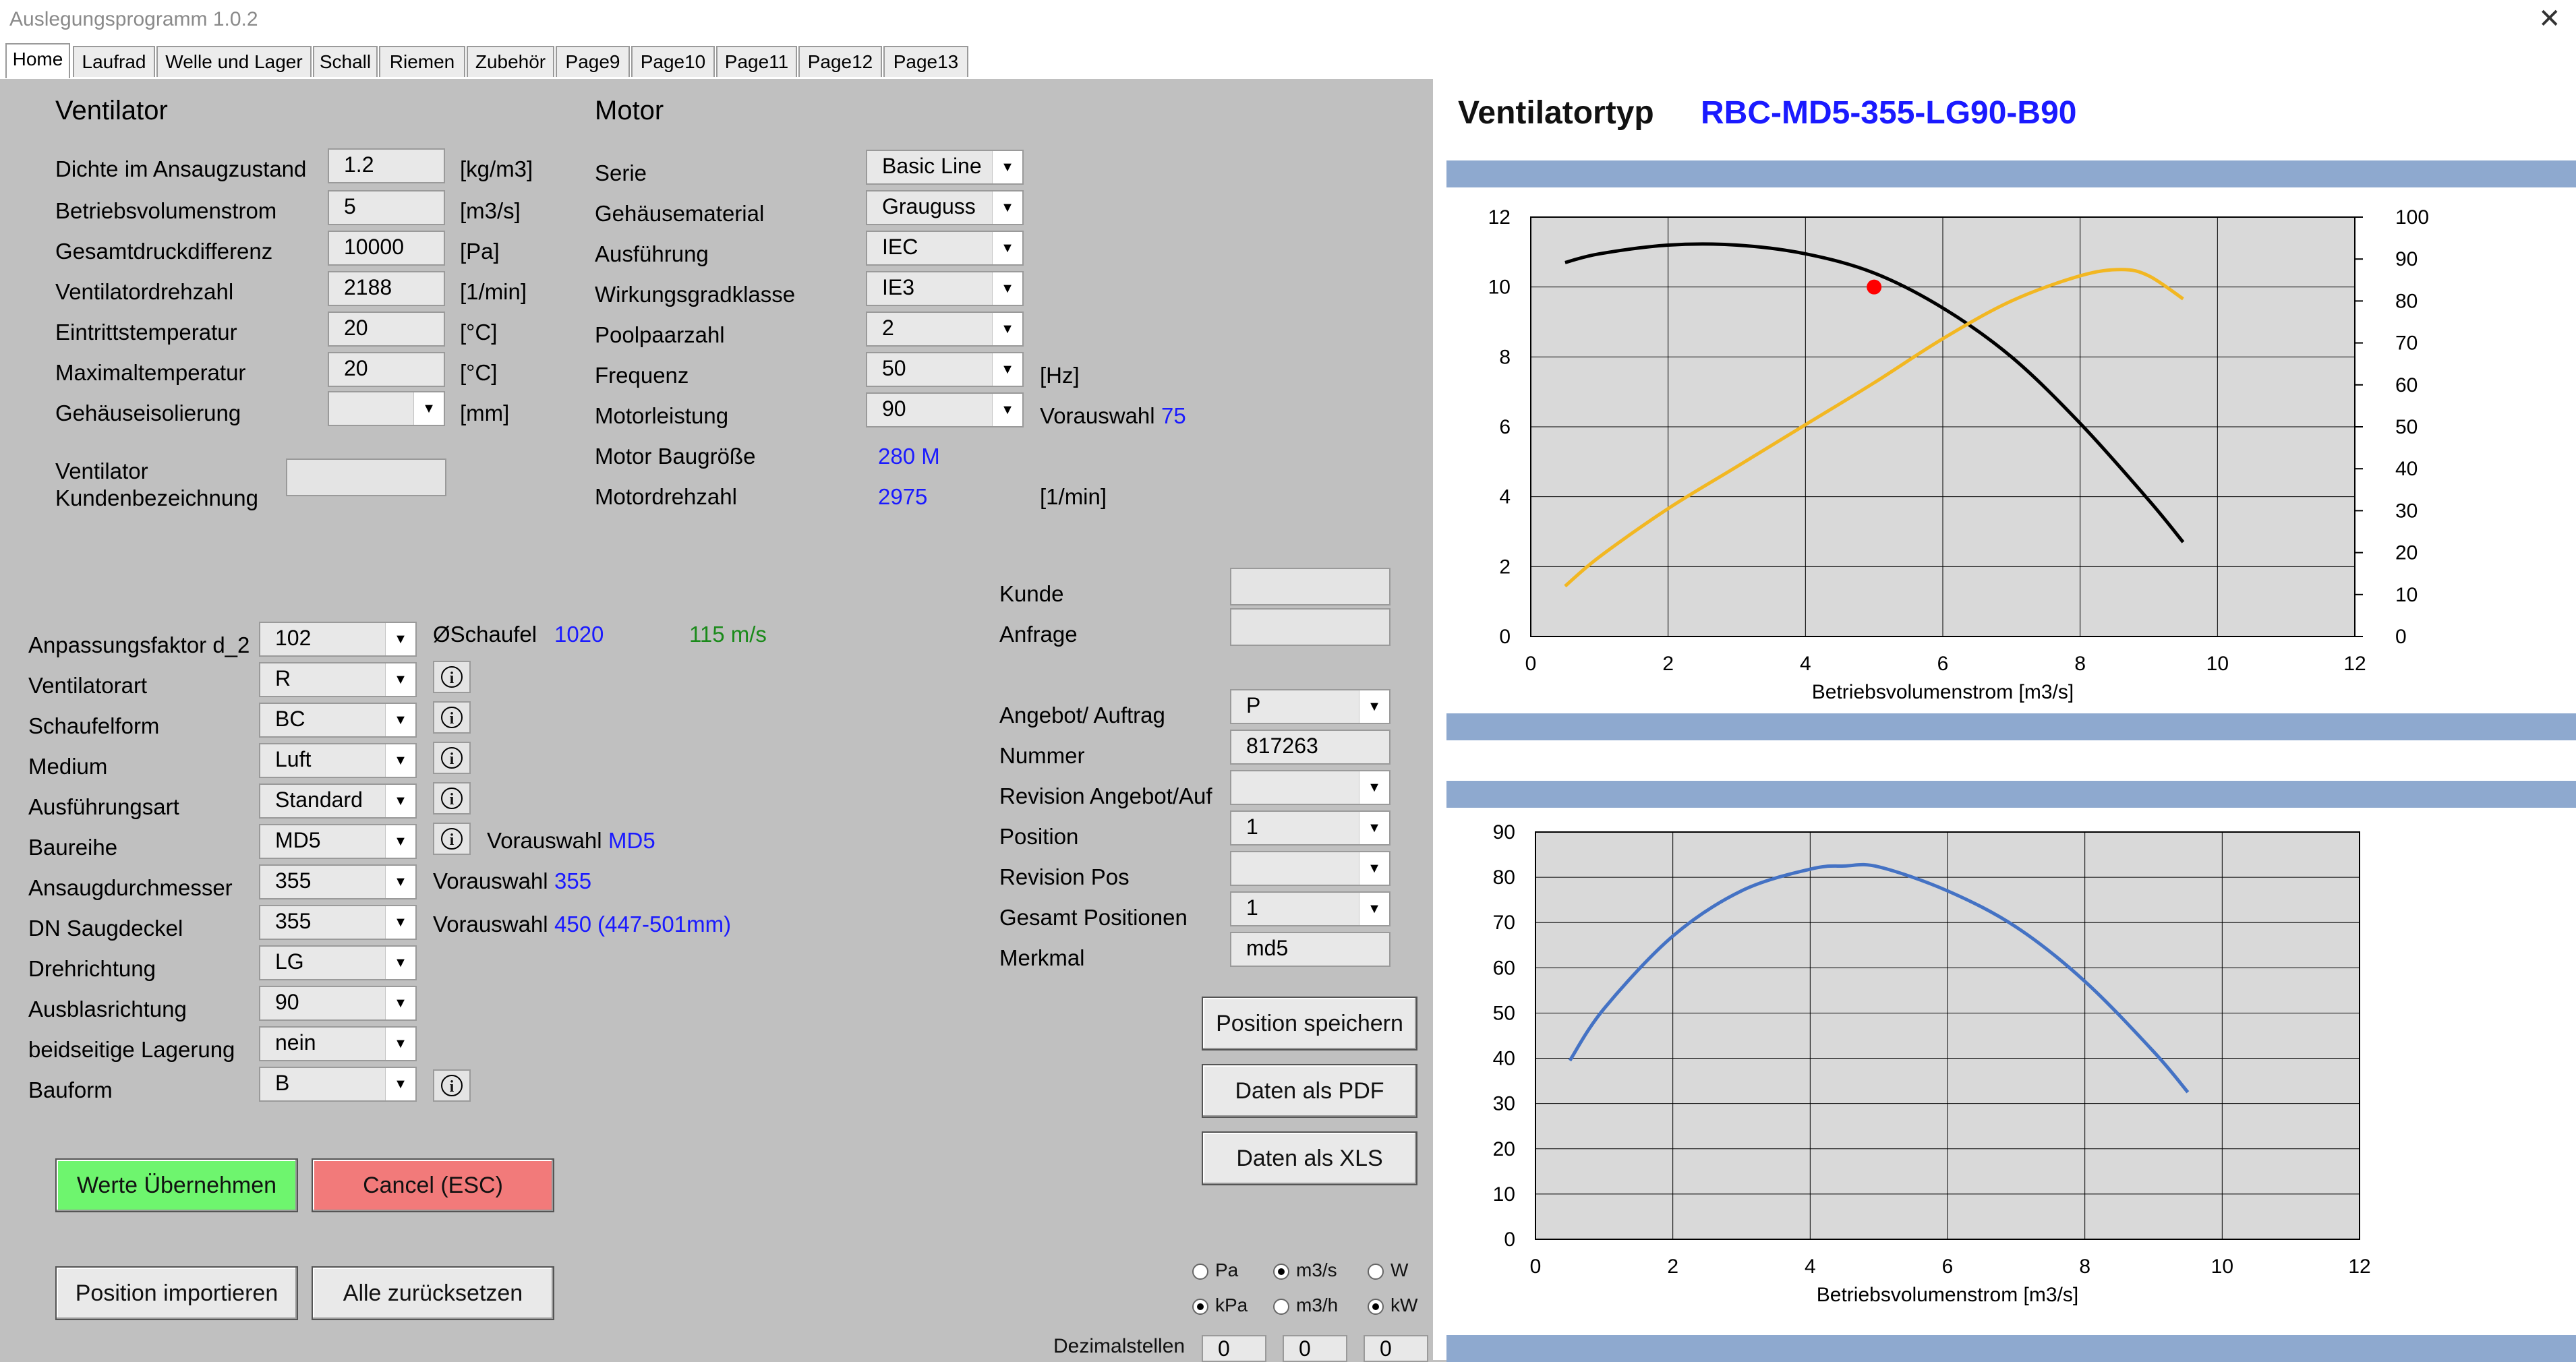 The width and height of the screenshot is (2576, 1362). I want to click on ausfuehrung-select: IEC ▼, so click(945, 249).